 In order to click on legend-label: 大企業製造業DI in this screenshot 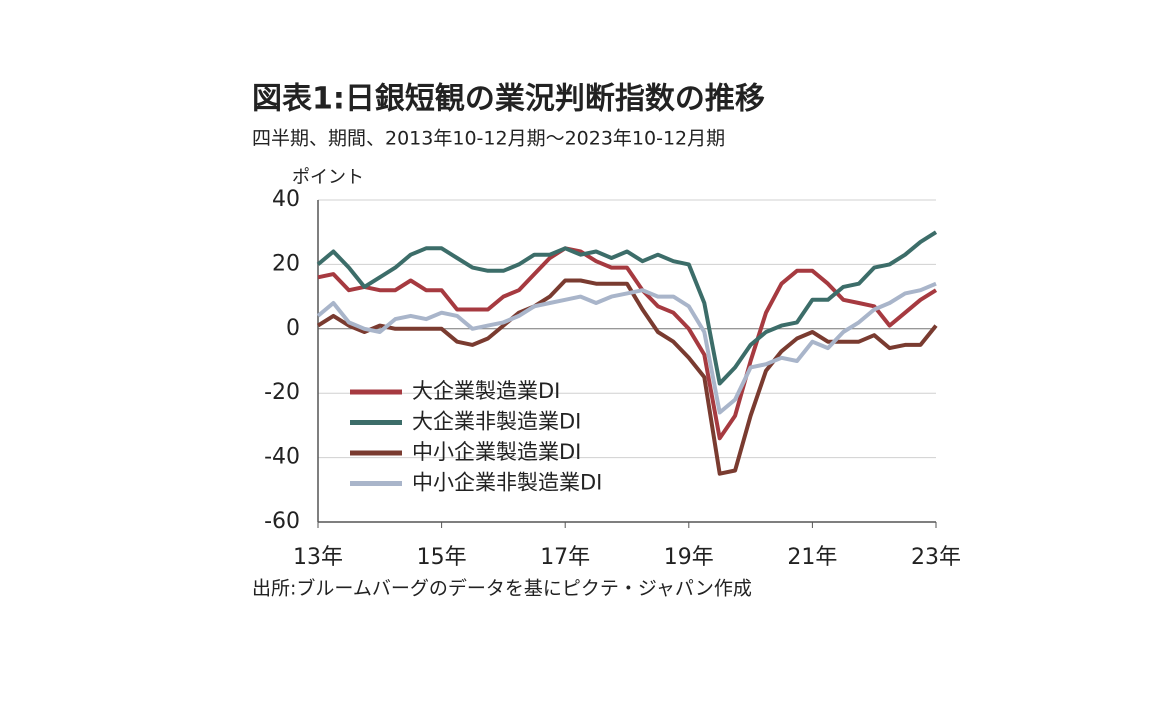, I will do `click(486, 391)`.